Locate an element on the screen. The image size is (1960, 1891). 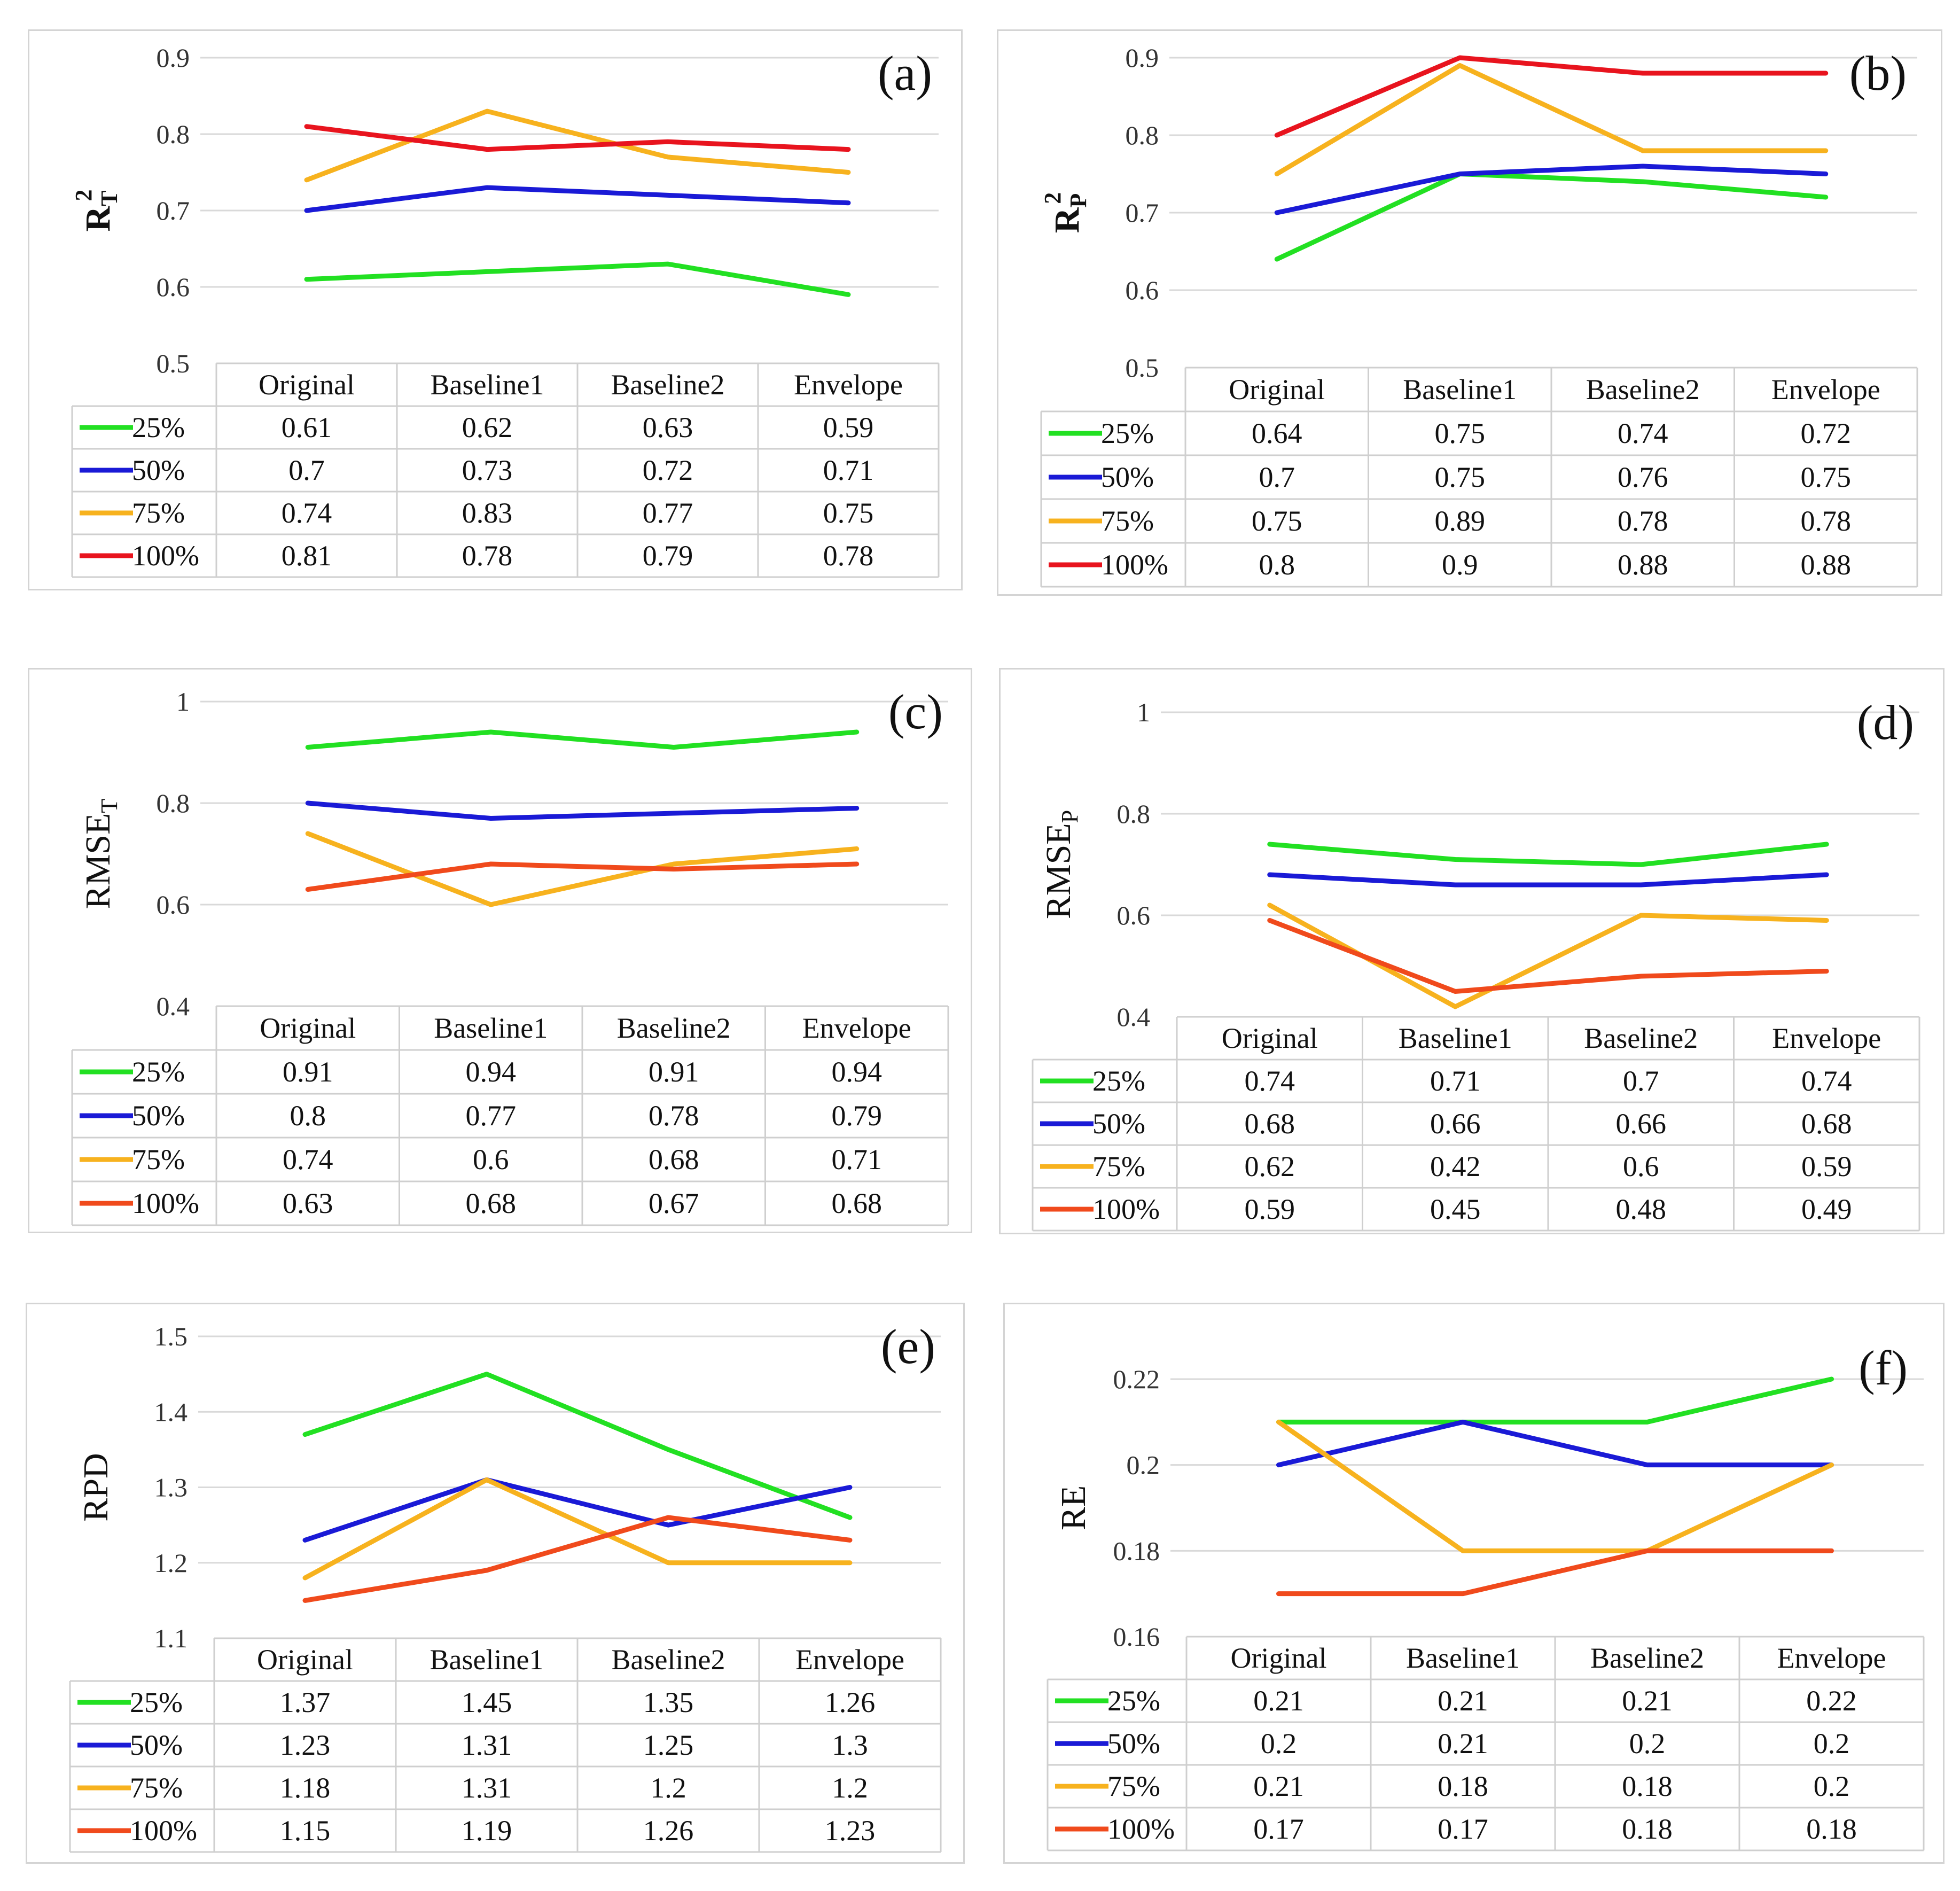
table-cell: 0.63 is located at coordinates (668, 427).